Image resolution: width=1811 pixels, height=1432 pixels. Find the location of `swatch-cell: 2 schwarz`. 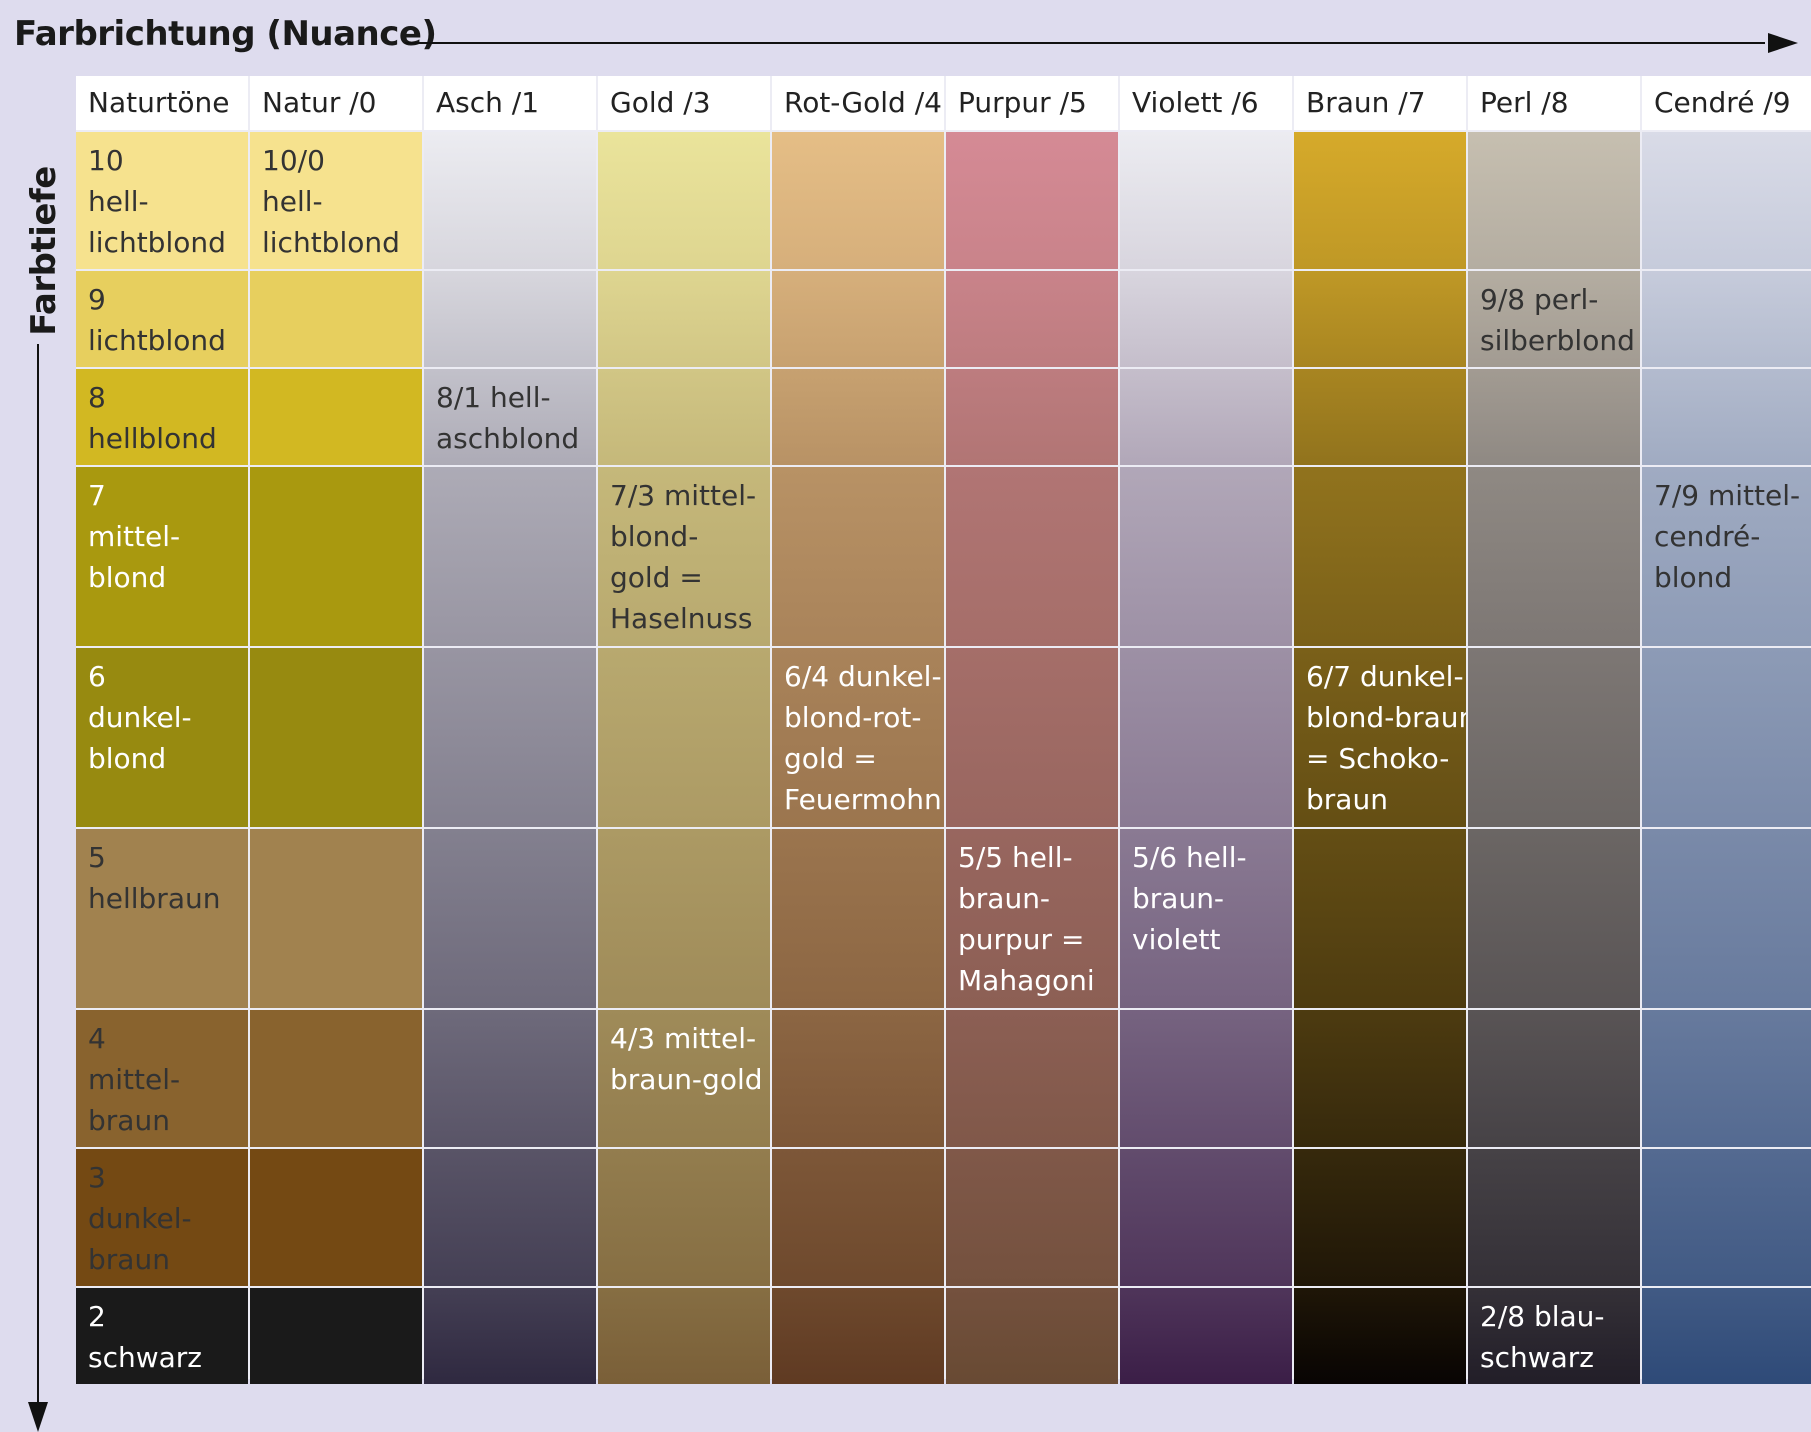

swatch-cell: 2 schwarz is located at coordinates (162, 1336).